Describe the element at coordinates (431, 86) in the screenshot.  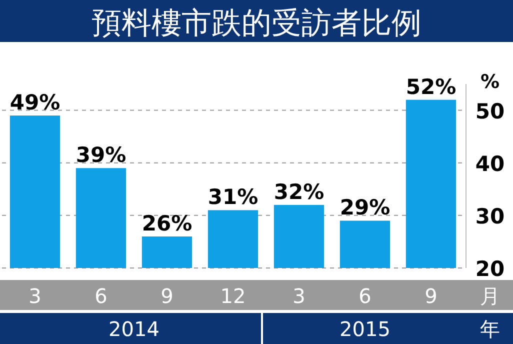
I see `data-label: 52%` at that location.